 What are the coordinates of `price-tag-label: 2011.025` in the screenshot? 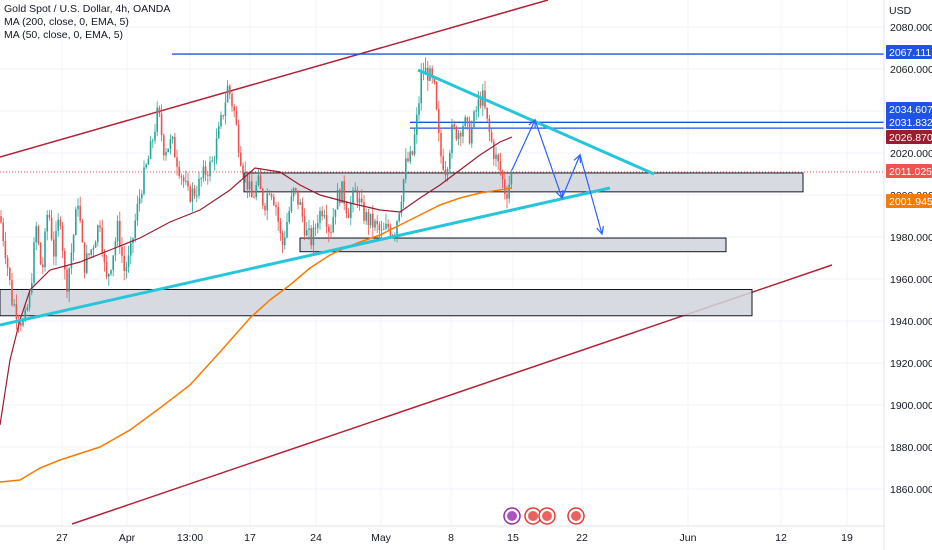 It's located at (910, 172).